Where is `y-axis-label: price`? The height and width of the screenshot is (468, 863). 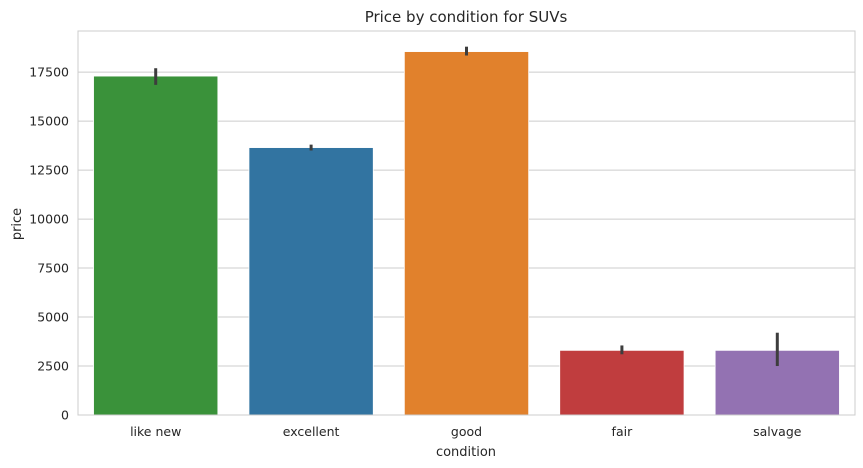 y-axis-label: price is located at coordinates (17, 224).